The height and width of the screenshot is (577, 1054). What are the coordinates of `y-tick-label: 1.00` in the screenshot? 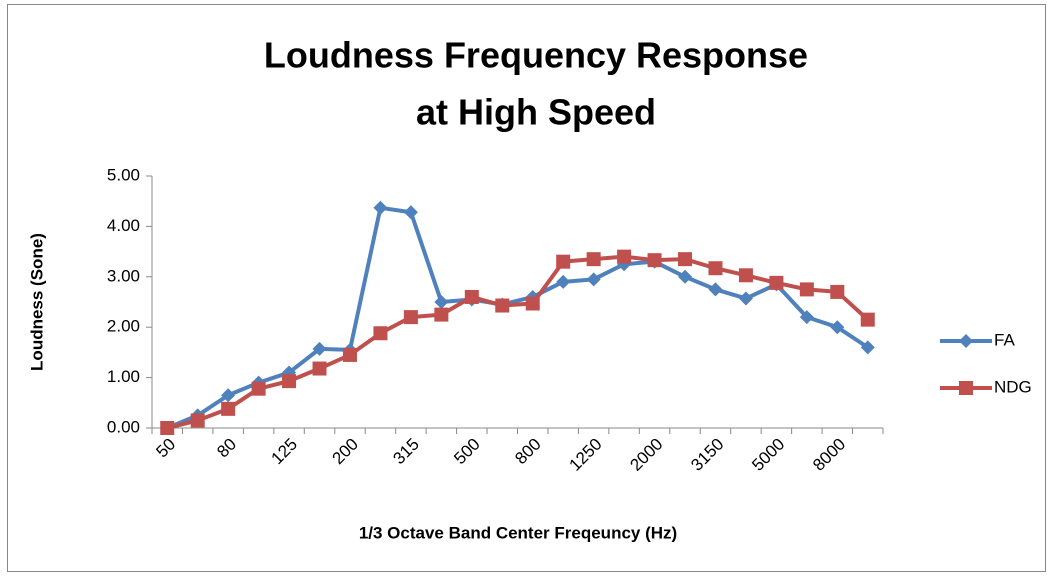 It's located at (123, 376).